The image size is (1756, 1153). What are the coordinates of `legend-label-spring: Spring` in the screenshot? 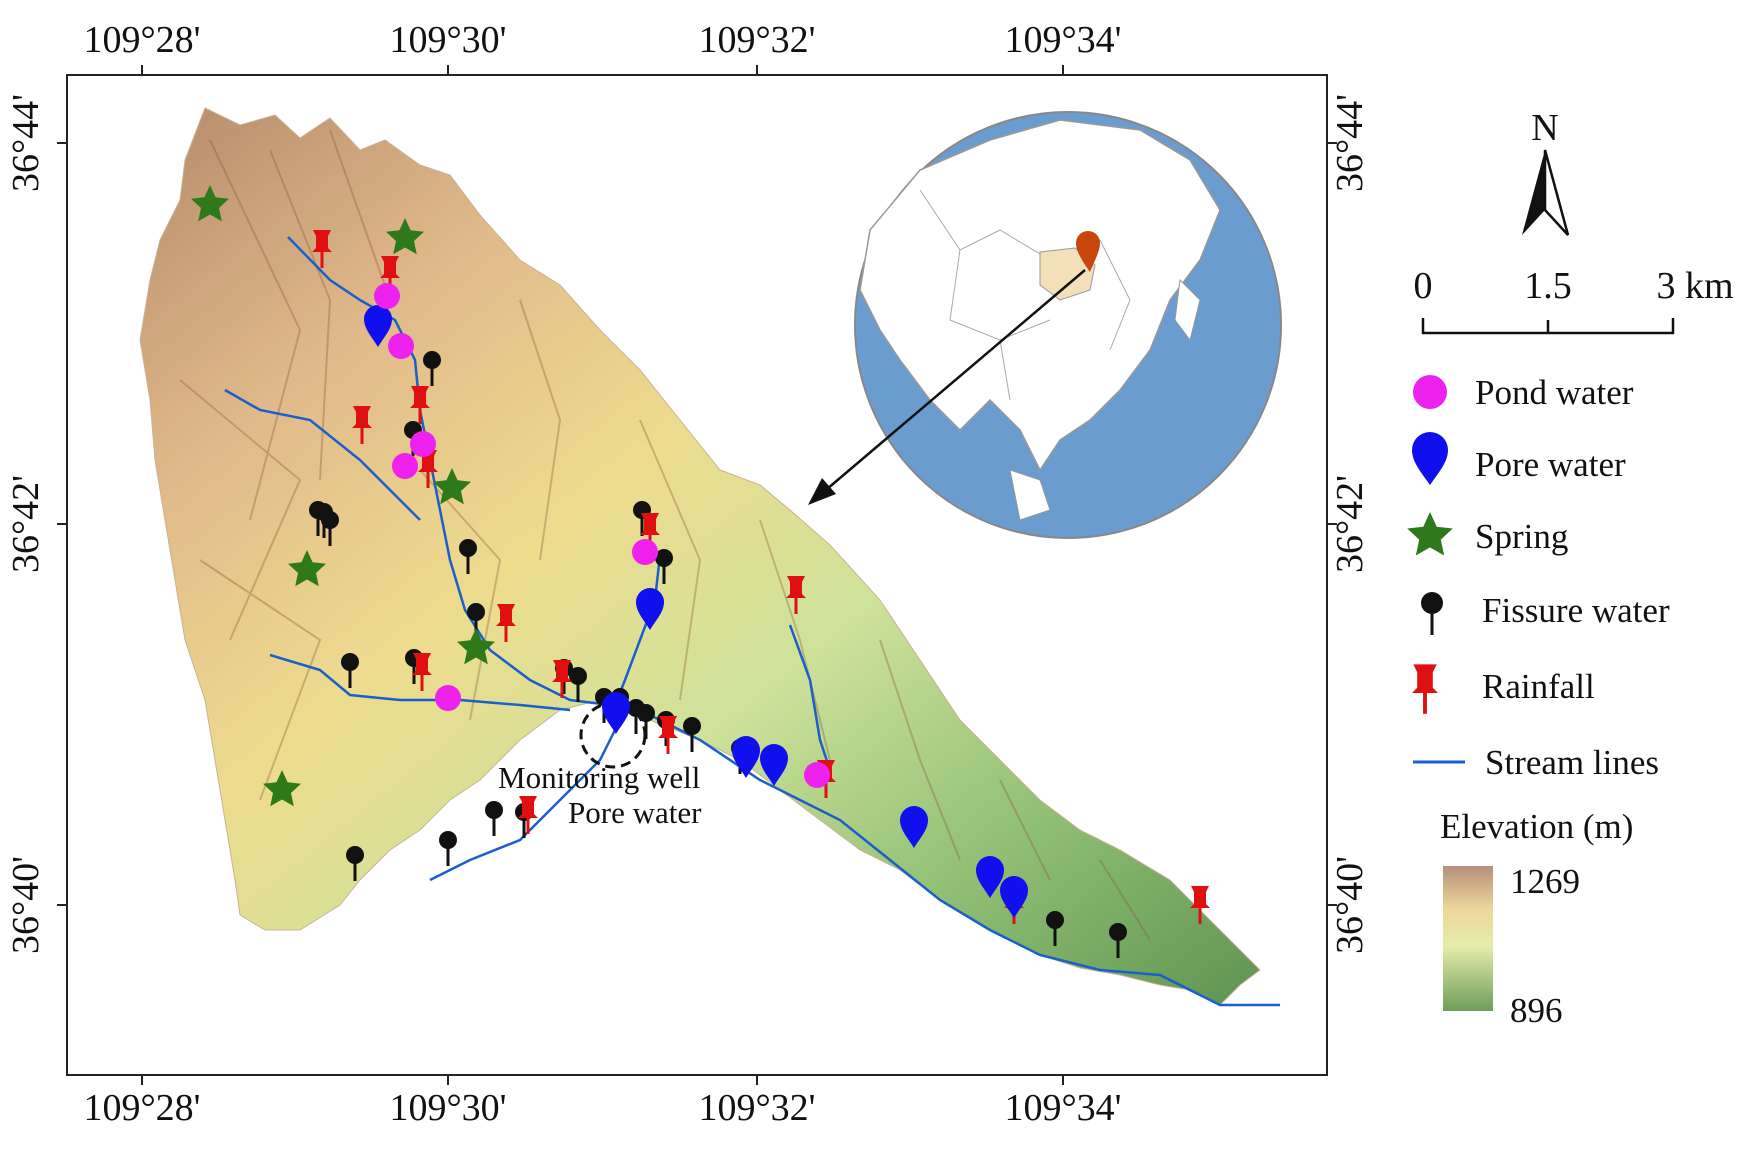 It's located at (1521, 536).